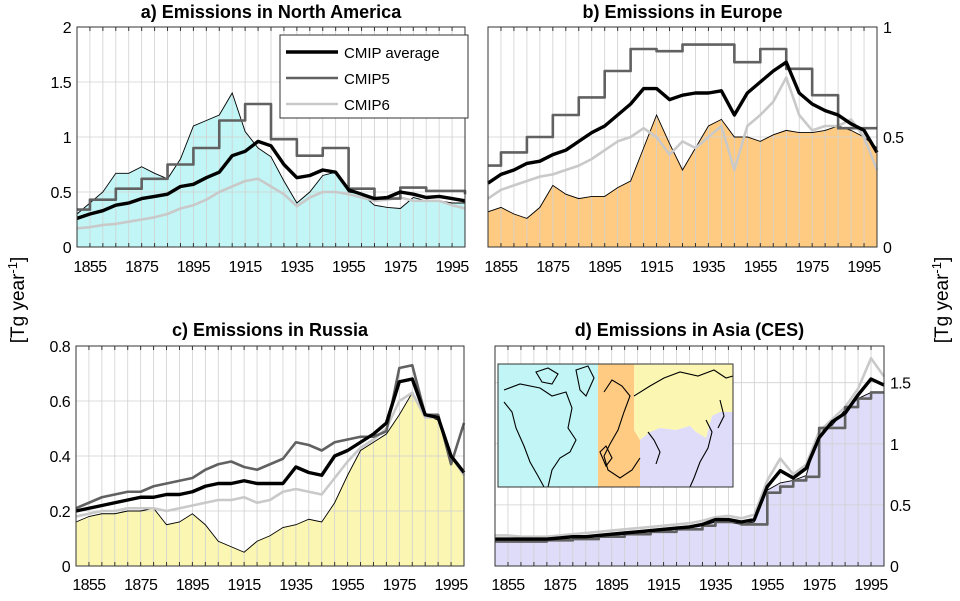  Describe the element at coordinates (60, 512) in the screenshot. I see `y-tick-label: 0.2` at that location.